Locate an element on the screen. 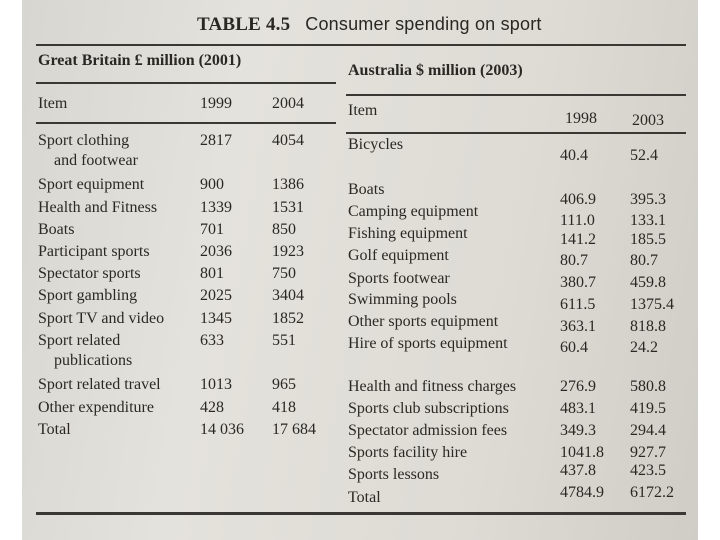  au-row-2003: 580.8 is located at coordinates (648, 386).